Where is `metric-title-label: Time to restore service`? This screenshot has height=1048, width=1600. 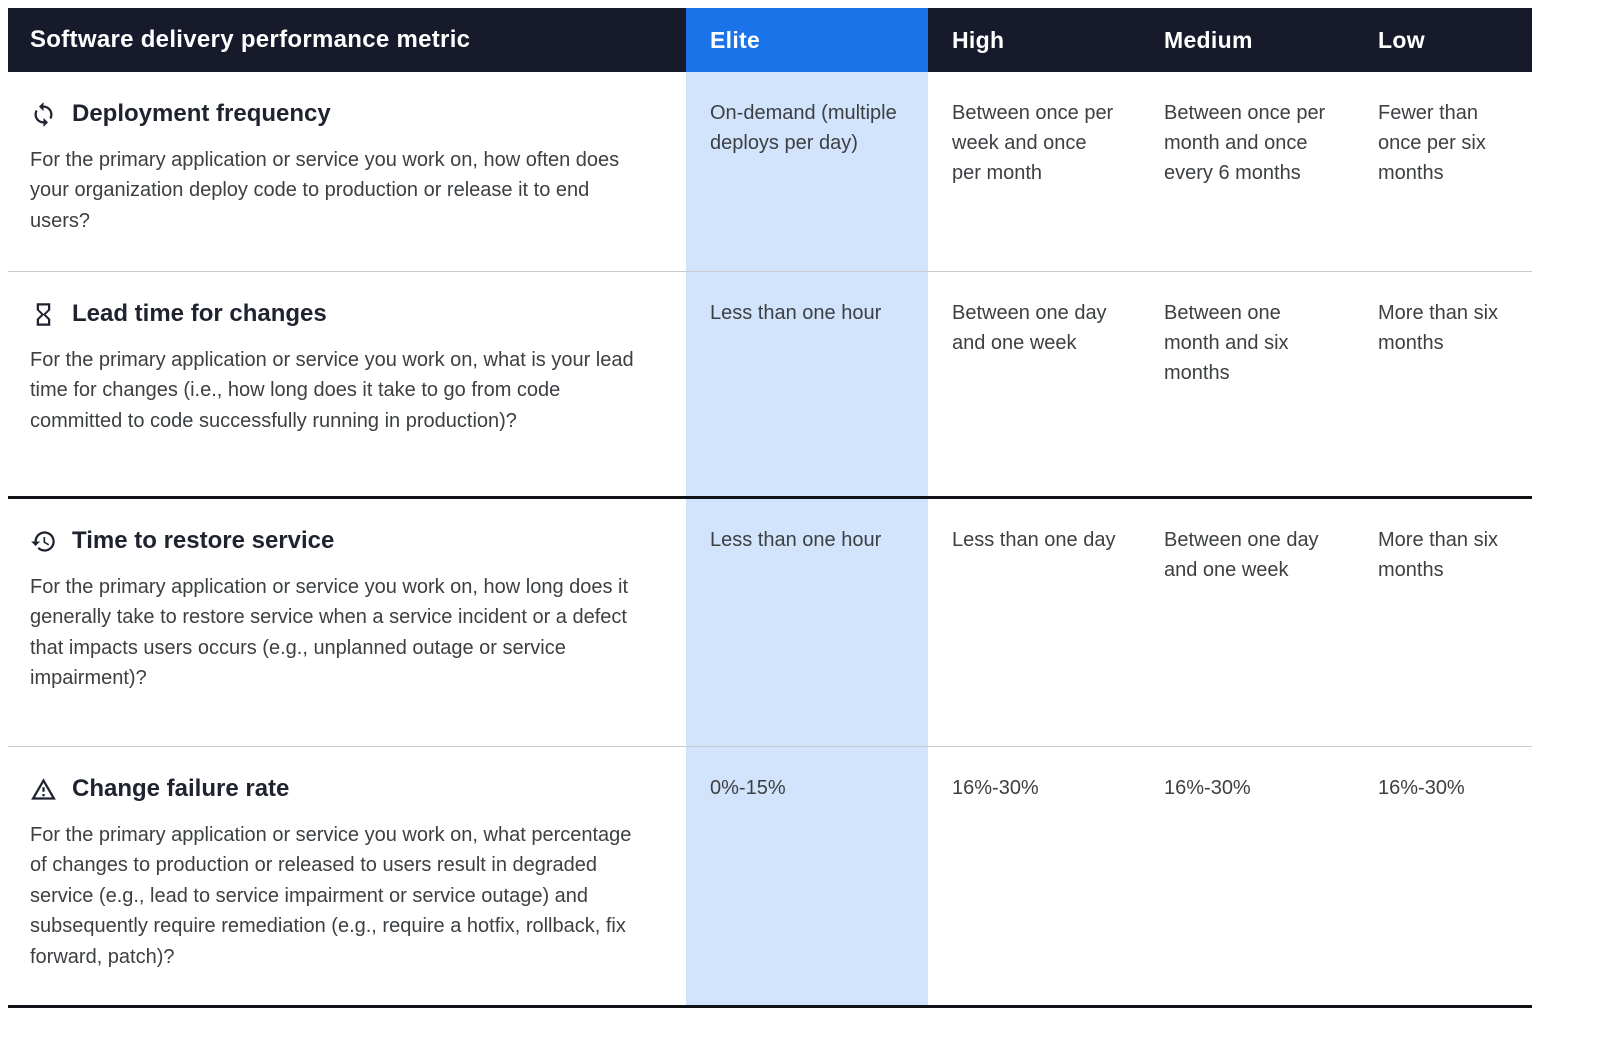 metric-title-label: Time to restore service is located at coordinates (203, 540).